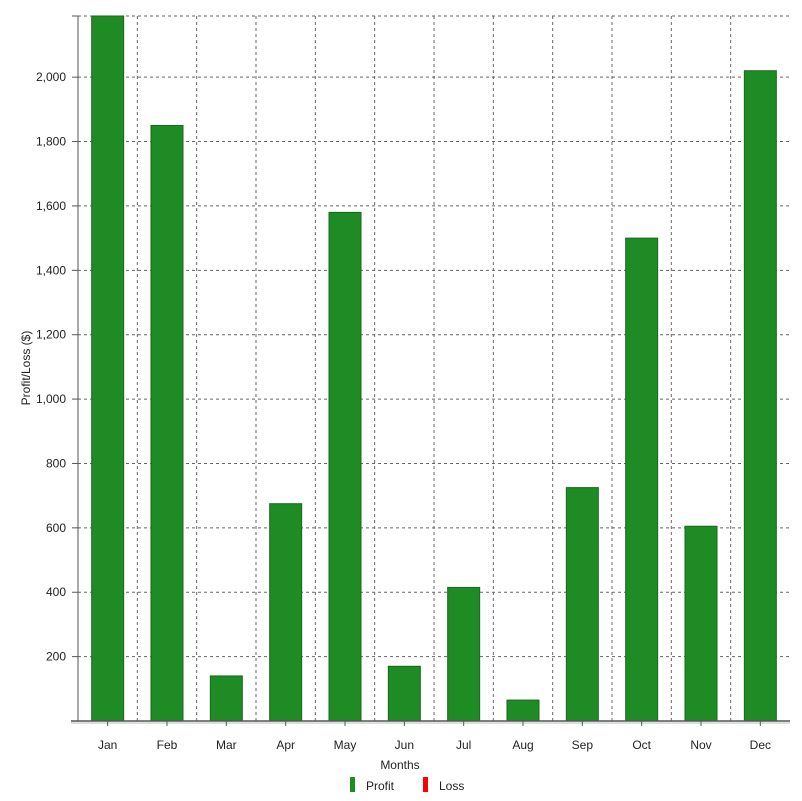  Describe the element at coordinates (226, 698) in the screenshot. I see `bar-profit-mar` at that location.